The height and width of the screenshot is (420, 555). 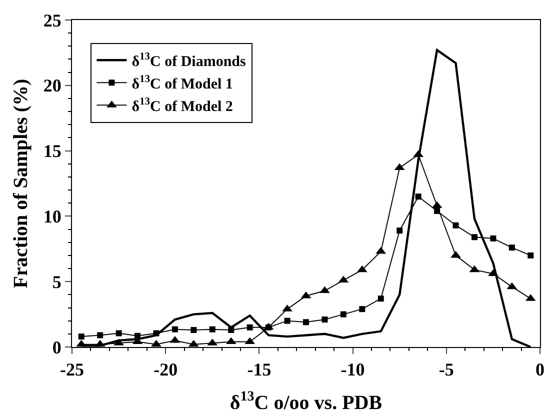 What do you see at coordinates (306, 402) in the screenshot?
I see `x-axis-title: δ$^{13}$C o/oo vs. PDB` at bounding box center [306, 402].